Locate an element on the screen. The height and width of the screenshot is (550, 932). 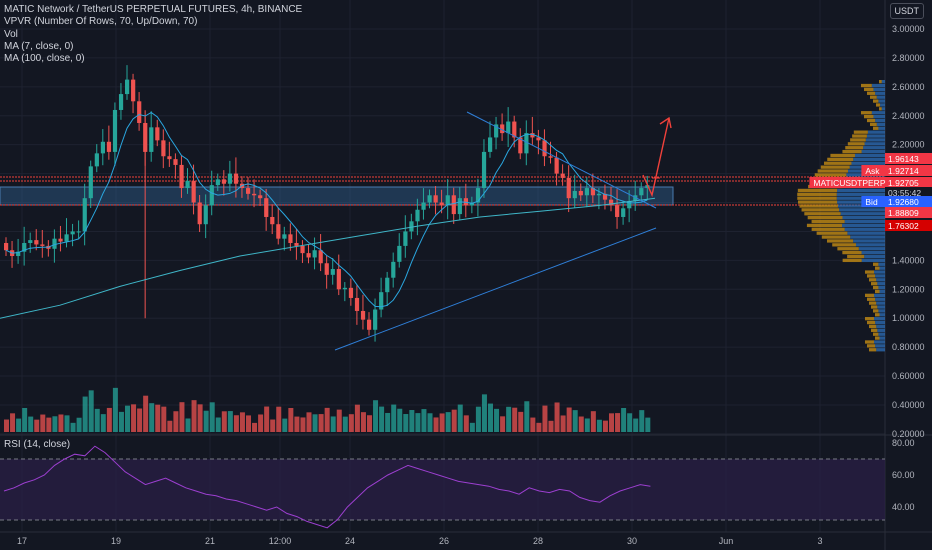
indicator-vpvr: VPVR (Number Of Rows, 70, Up/Down, 70) is located at coordinates (101, 22).